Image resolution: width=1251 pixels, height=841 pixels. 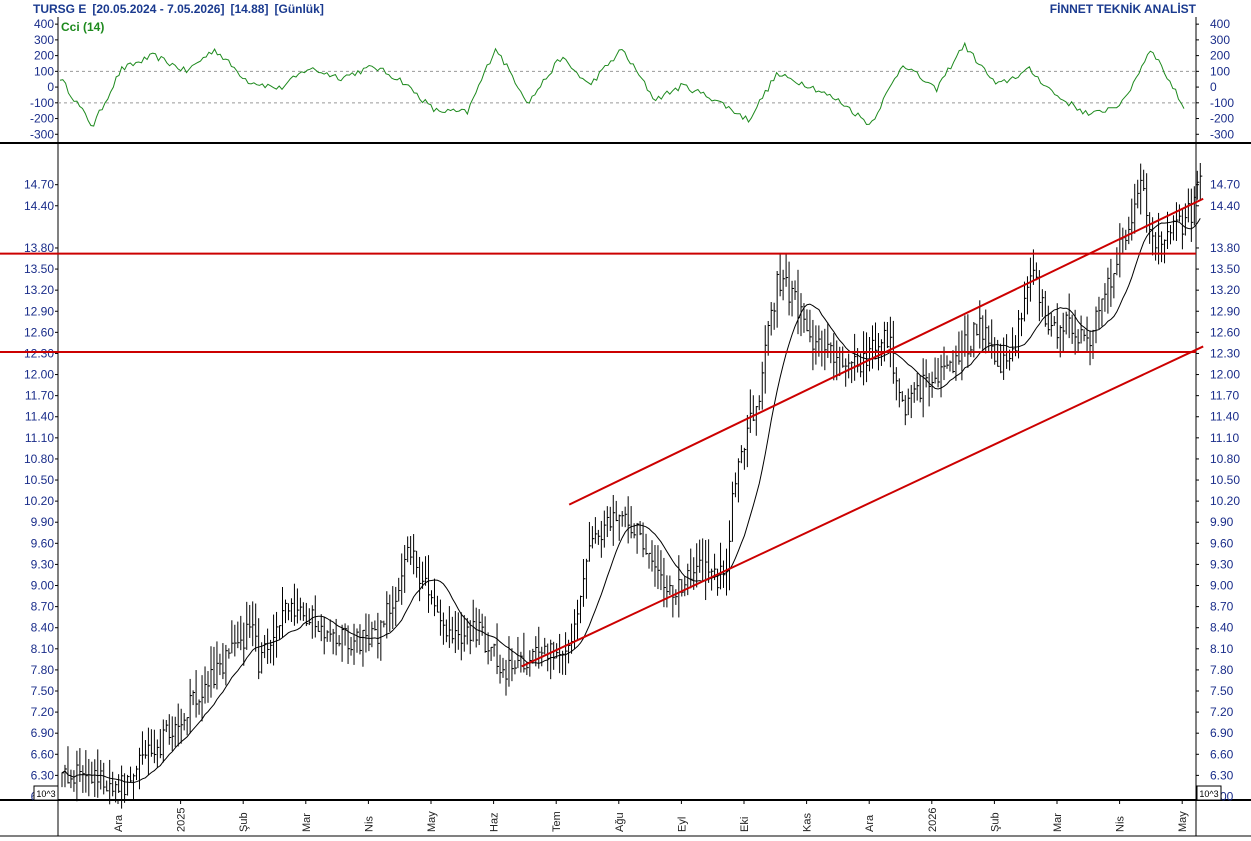 I want to click on price-ytick-right: 6.30, so click(x=1222, y=775).